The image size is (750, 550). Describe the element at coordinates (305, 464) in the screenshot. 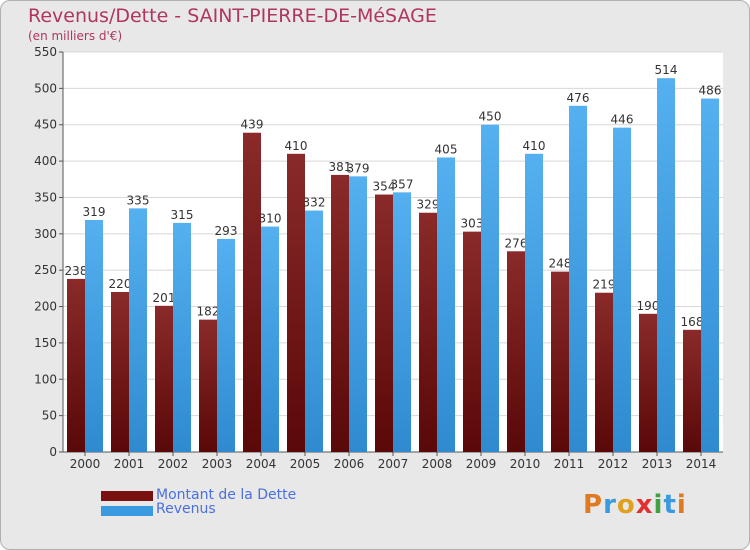

I see `x-tick-label: 2005` at that location.